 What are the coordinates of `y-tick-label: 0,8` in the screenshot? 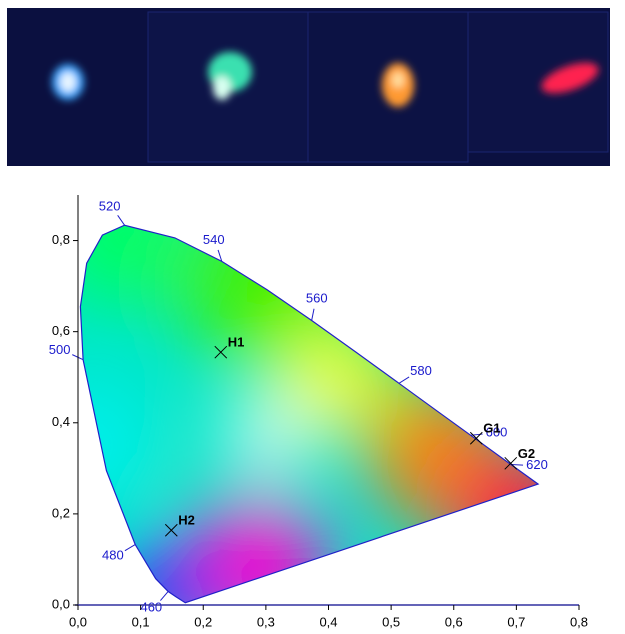 It's located at (61, 239).